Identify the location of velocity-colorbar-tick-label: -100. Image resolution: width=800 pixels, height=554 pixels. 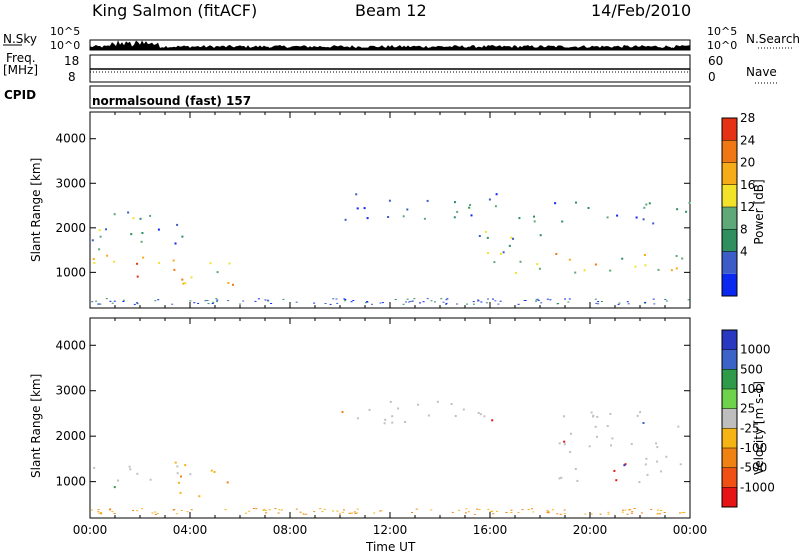
(753, 448).